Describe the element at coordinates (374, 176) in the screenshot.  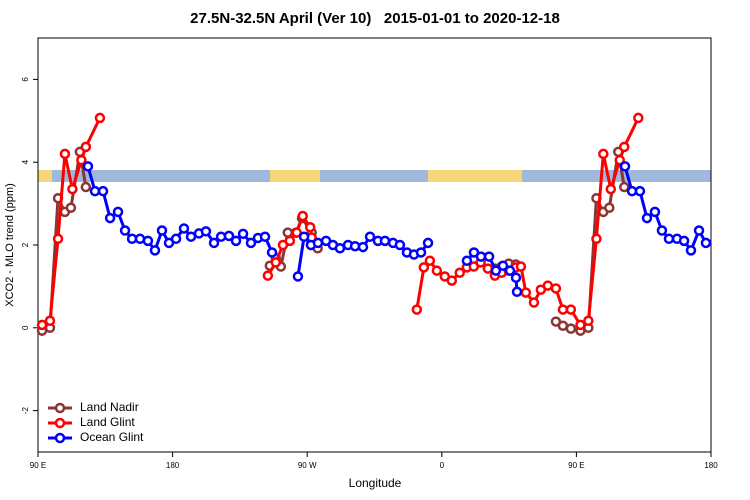
I see `map-strip` at that location.